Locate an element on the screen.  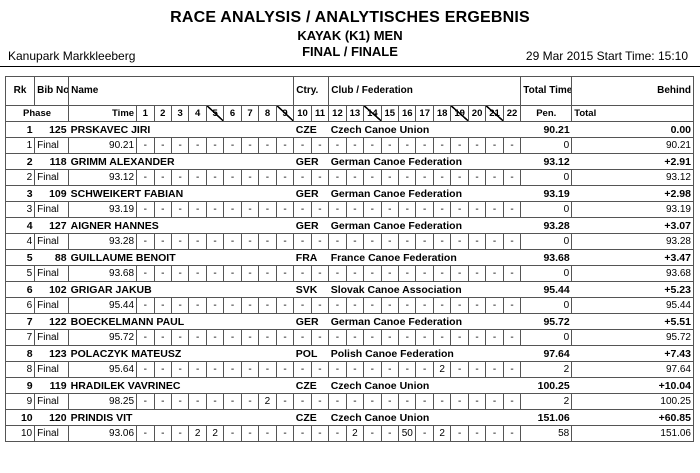
run-row: 6 Final 95.44- - - - - - - - - - - - - - - - - - - - - -0 95.44 is located at coordinates (349, 305).